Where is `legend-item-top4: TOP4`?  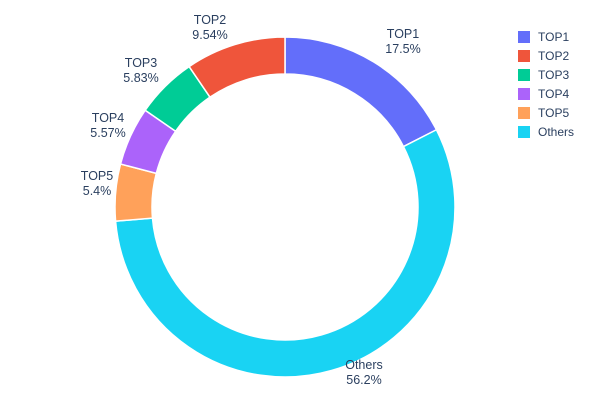
legend-item-top4: TOP4 is located at coordinates (546, 93).